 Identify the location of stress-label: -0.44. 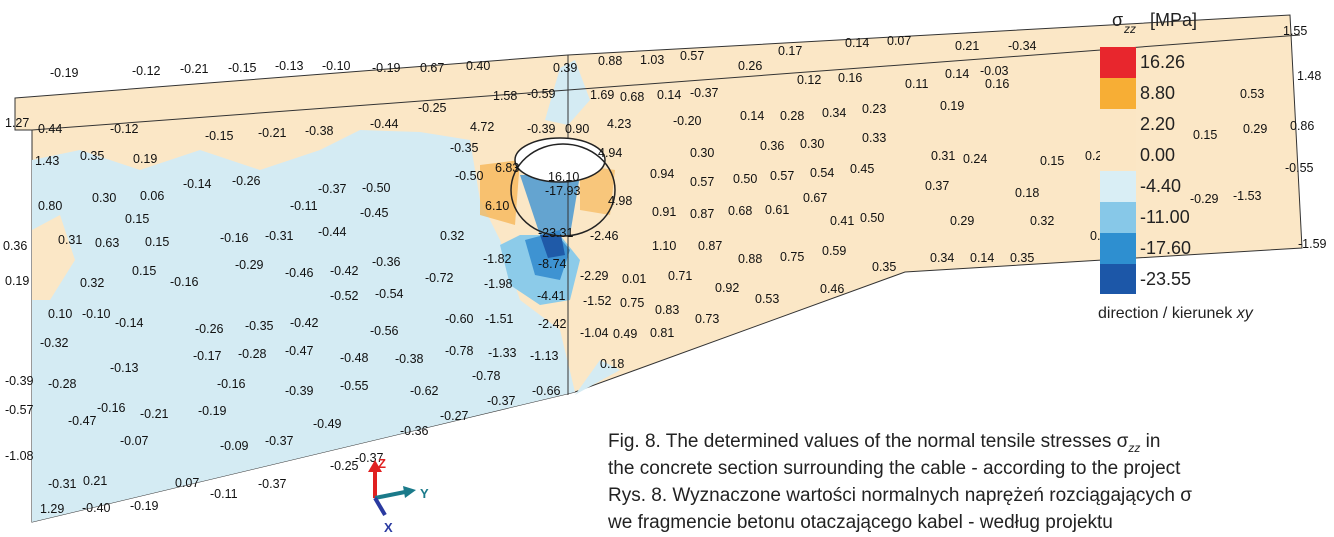
(384, 124).